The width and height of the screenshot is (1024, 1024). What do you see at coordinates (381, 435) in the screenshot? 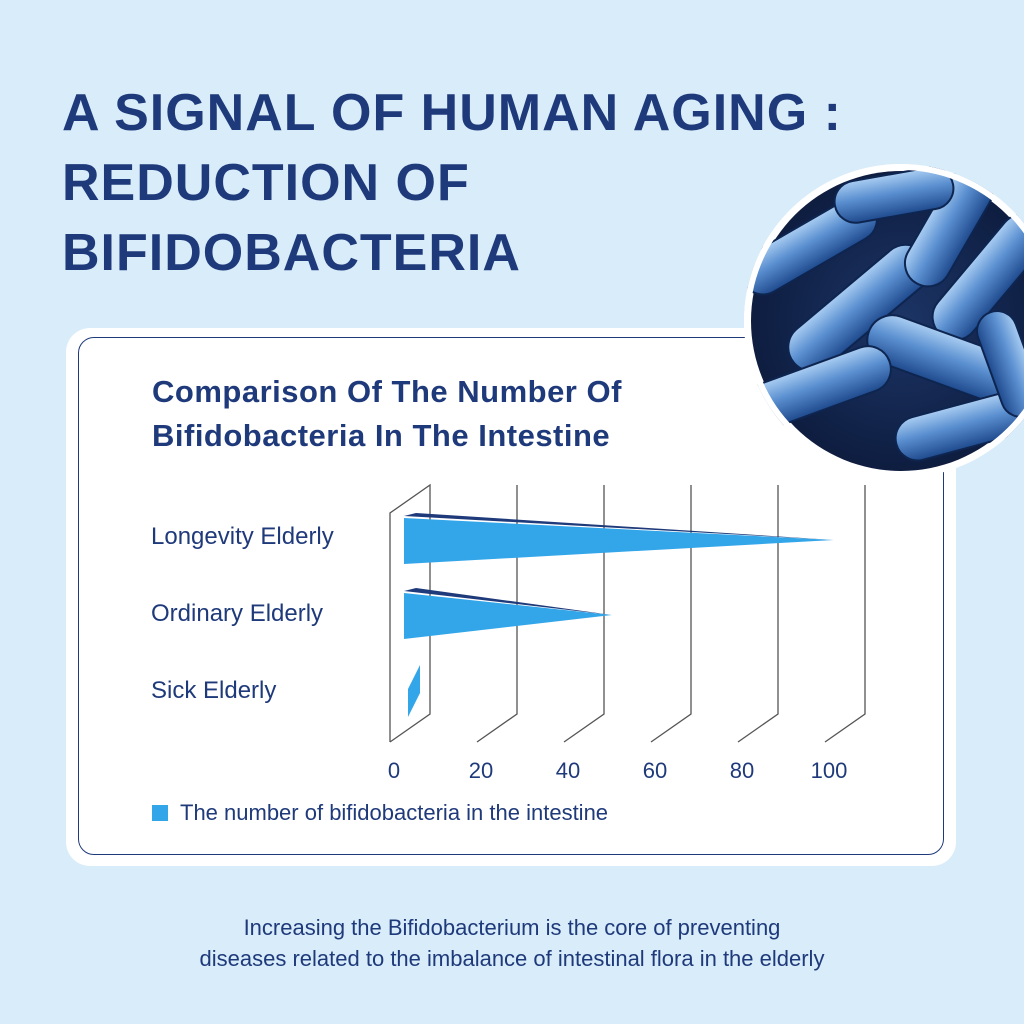
I see `chart-title-line-2: Bifidobacteria In The Intestine` at bounding box center [381, 435].